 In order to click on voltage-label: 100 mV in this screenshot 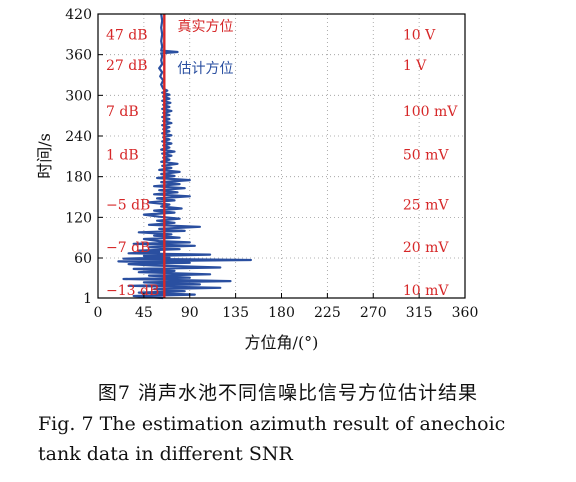, I will do `click(430, 112)`.